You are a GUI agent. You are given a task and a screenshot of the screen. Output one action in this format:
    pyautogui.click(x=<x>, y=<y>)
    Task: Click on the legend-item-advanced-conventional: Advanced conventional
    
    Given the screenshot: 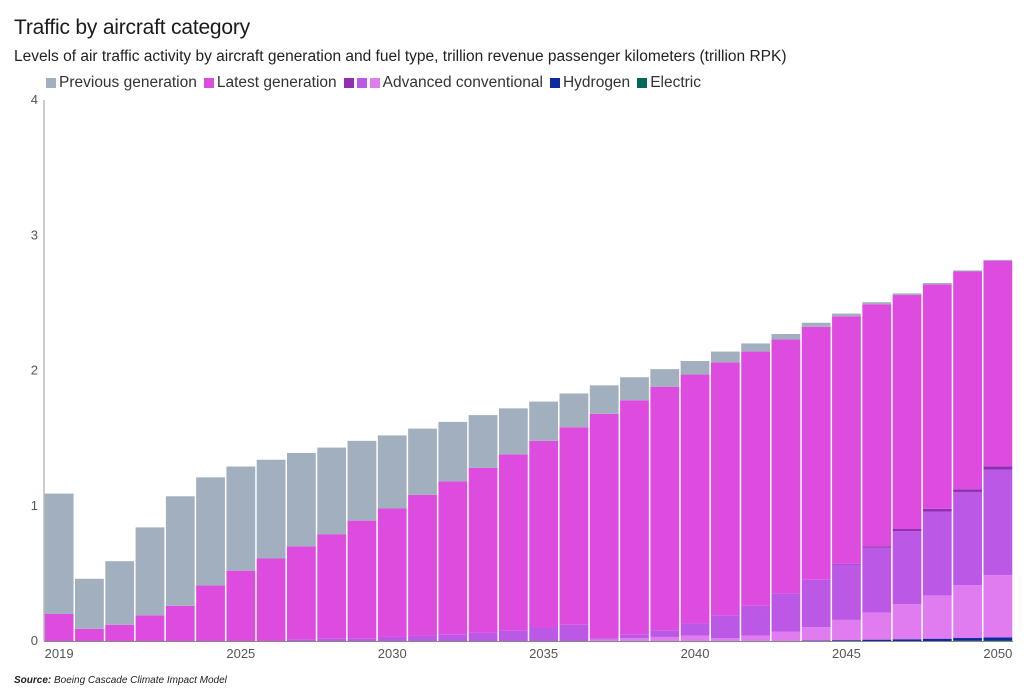 What is the action you would take?
    pyautogui.click(x=443, y=83)
    